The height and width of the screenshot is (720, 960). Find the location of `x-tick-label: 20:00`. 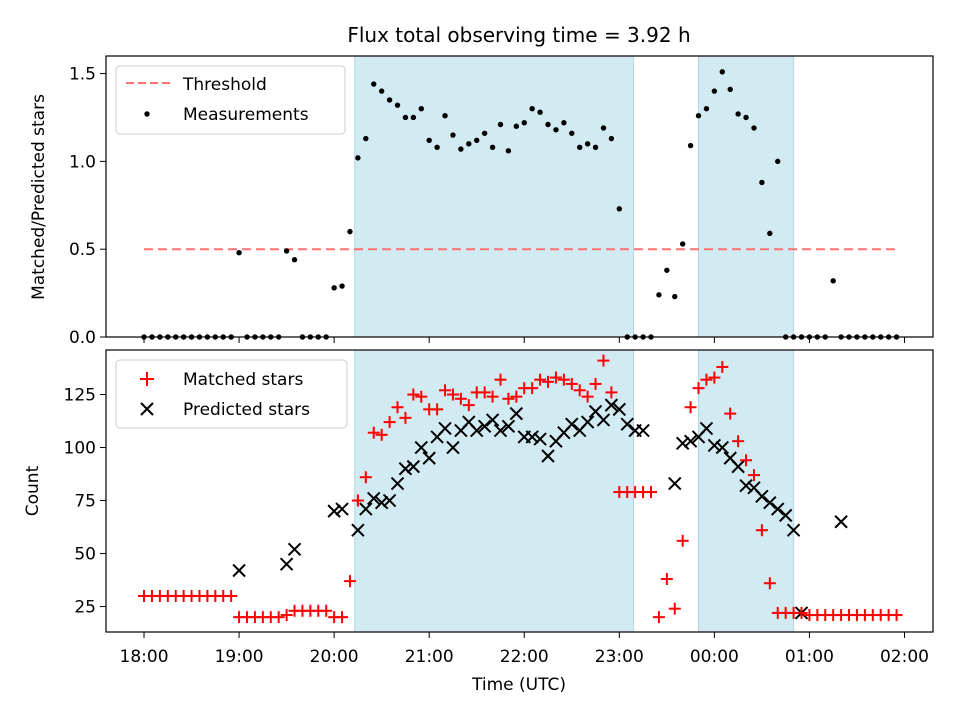

x-tick-label: 20:00 is located at coordinates (334, 657).